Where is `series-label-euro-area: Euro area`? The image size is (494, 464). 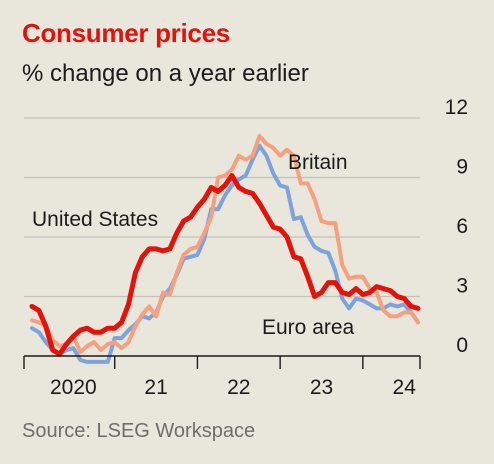 series-label-euro-area: Euro area is located at coordinates (308, 327).